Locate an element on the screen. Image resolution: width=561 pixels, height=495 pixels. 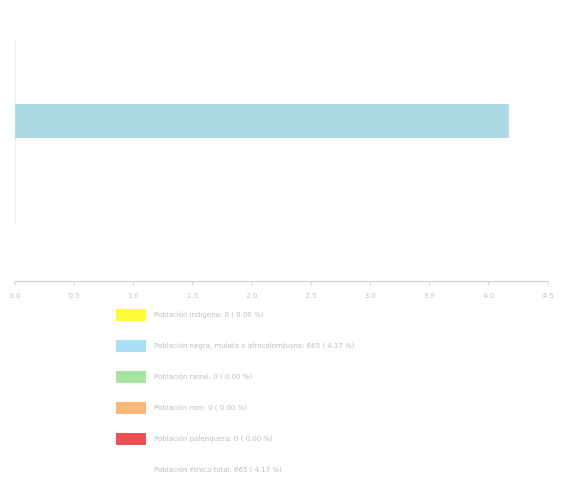
bars-group is located at coordinates (262, 121).